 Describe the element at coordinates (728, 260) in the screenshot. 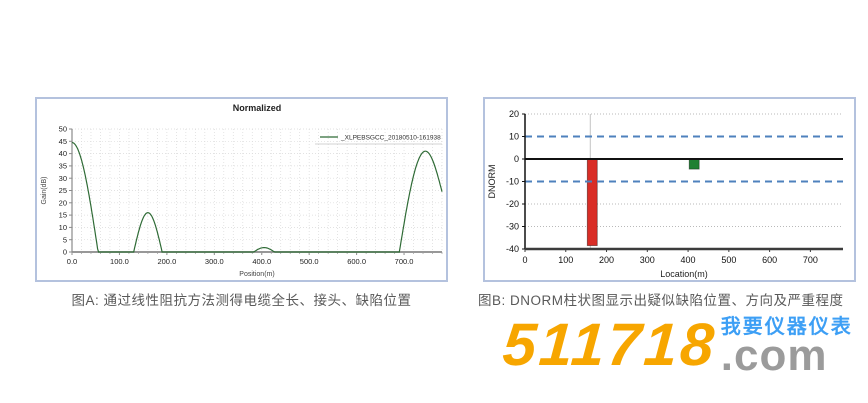

I see `svg-text: 500` at that location.